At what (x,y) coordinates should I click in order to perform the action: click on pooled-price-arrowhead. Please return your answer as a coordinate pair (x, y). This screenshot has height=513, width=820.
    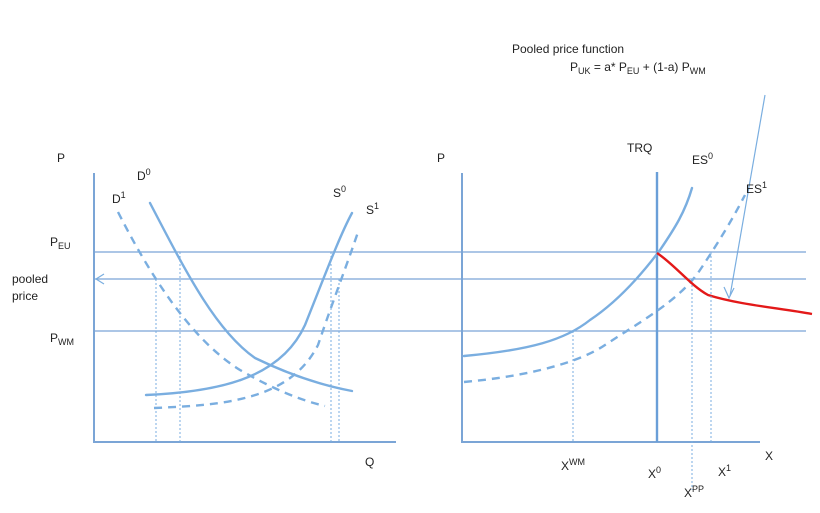
    Looking at the image, I should click on (99, 279).